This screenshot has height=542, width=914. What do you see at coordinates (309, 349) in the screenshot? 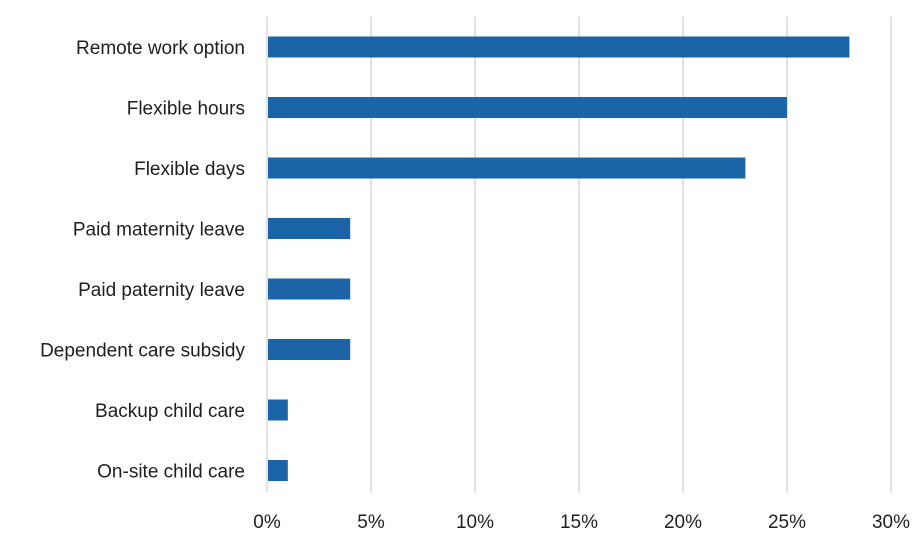
I see `bar-dependent-care-subsidy` at bounding box center [309, 349].